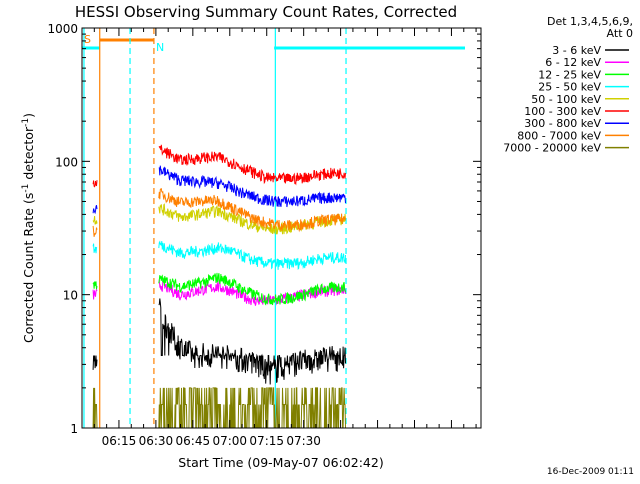 The height and width of the screenshot is (484, 640). Describe the element at coordinates (70, 296) in the screenshot. I see `y-tick-label: 10` at that location.